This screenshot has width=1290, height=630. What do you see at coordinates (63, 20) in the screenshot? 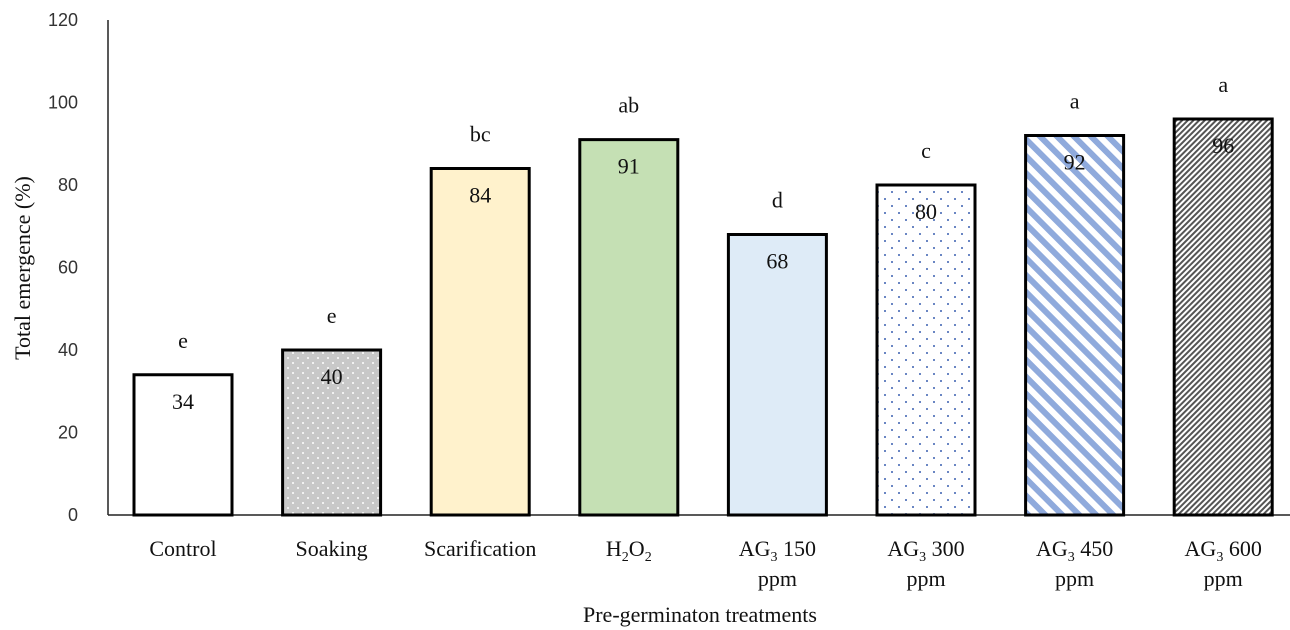
I see `y-tick-label: 120` at bounding box center [63, 20].